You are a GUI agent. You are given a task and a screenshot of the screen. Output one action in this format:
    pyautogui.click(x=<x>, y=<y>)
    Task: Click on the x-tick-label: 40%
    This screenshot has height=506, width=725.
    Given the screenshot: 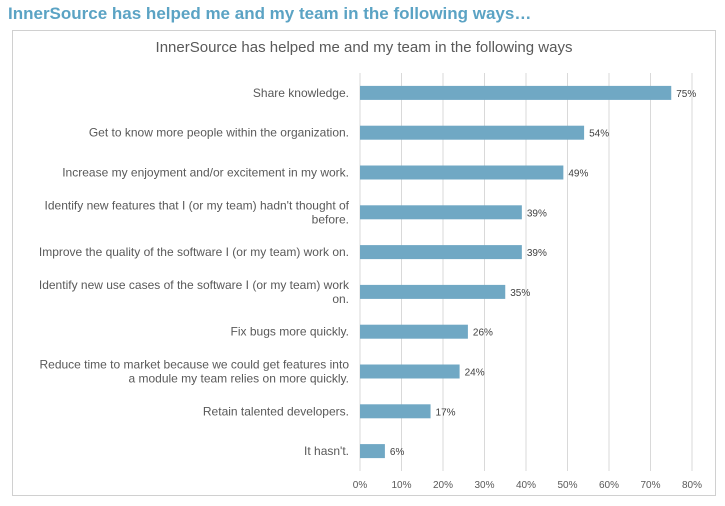 What is the action you would take?
    pyautogui.click(x=526, y=485)
    